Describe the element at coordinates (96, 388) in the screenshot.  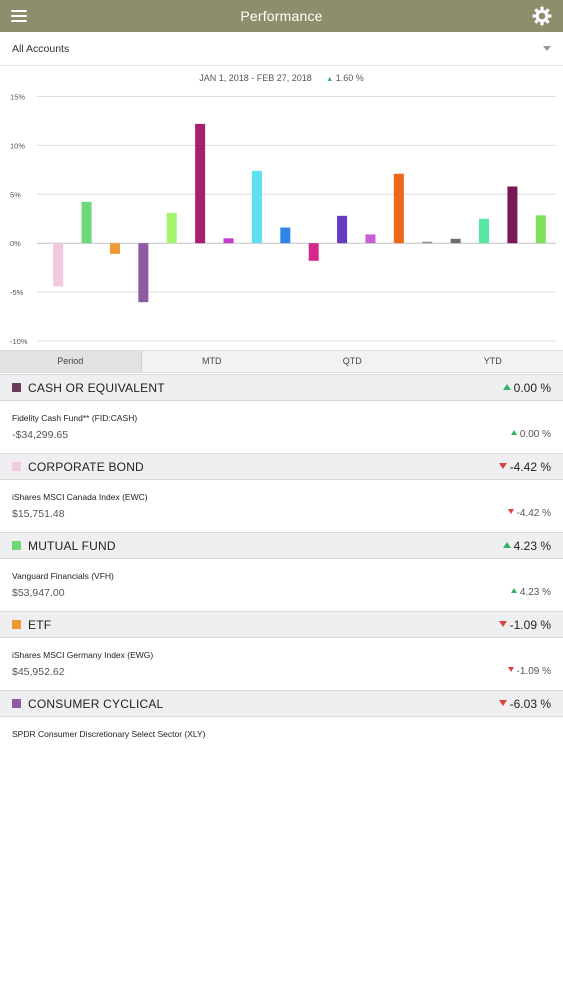
I see `category-name: CASH OR EQUIVALENT` at that location.